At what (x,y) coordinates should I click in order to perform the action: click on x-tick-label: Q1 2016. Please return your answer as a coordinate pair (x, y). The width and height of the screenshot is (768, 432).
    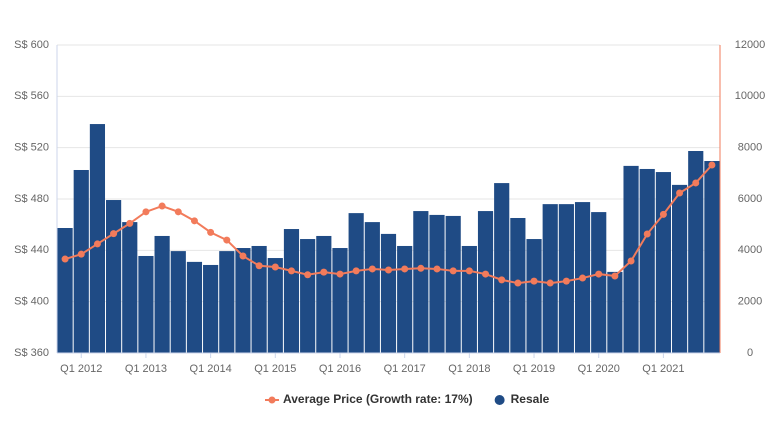
    Looking at the image, I should click on (340, 369).